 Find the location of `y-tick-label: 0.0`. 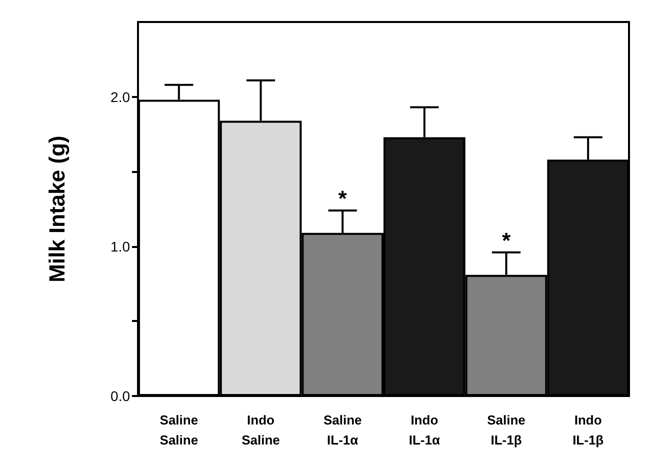

y-tick-label: 0.0 is located at coordinates (120, 396).